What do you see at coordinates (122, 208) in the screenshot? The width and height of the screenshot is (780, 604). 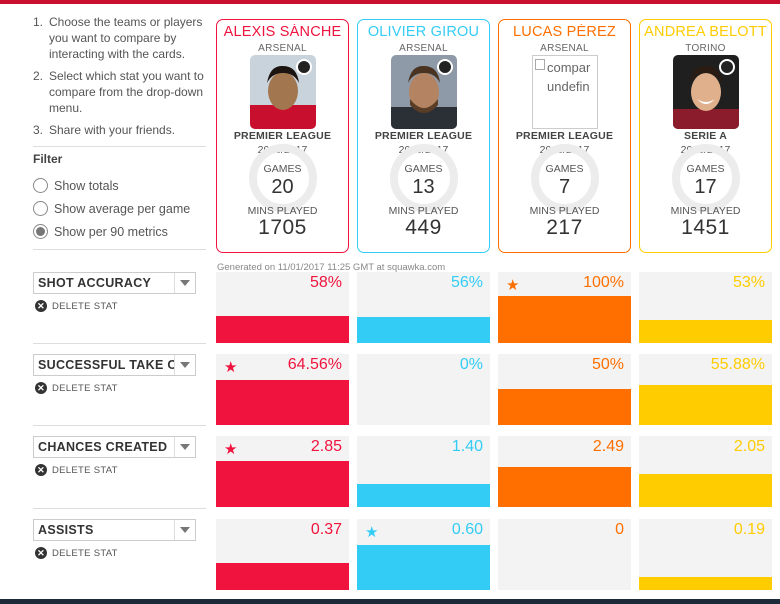 I see `filter-option-label: Show average per game` at bounding box center [122, 208].